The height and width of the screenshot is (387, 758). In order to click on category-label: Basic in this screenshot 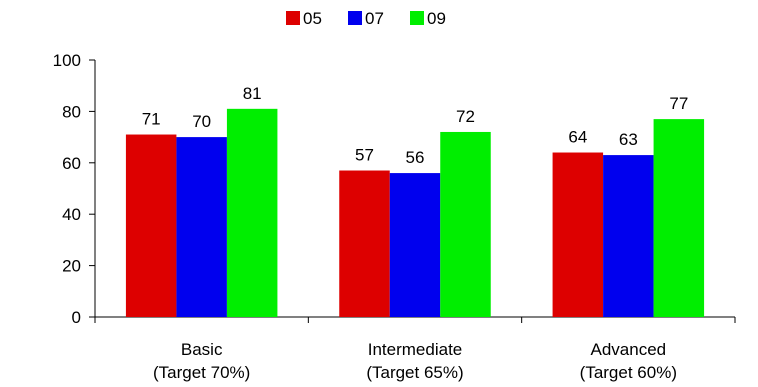, I will do `click(202, 349)`.